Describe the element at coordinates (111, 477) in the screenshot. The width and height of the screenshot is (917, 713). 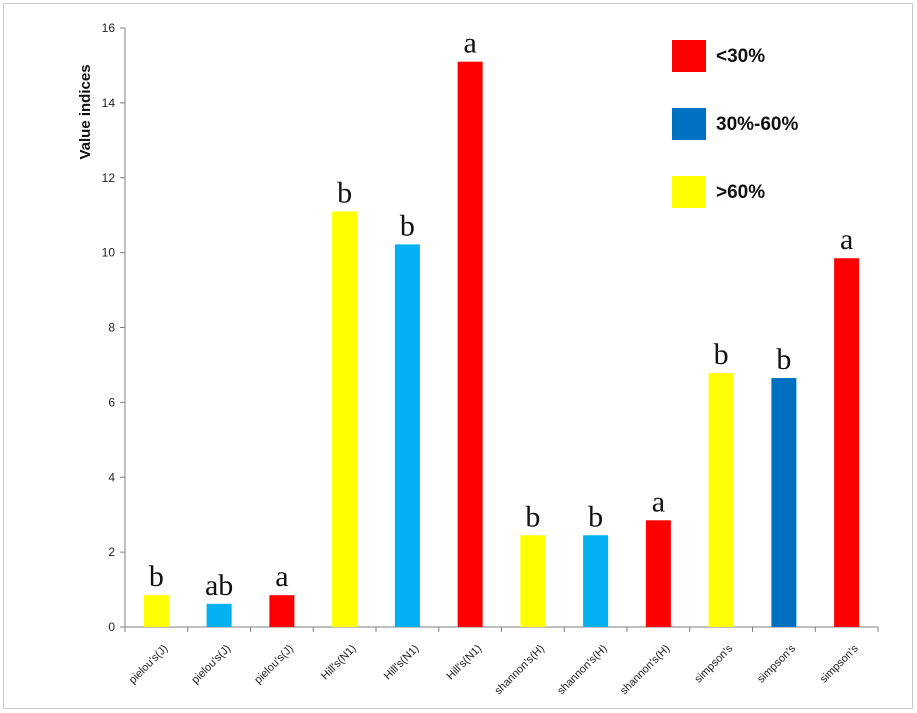
I see `y-tick-label: 4` at that location.